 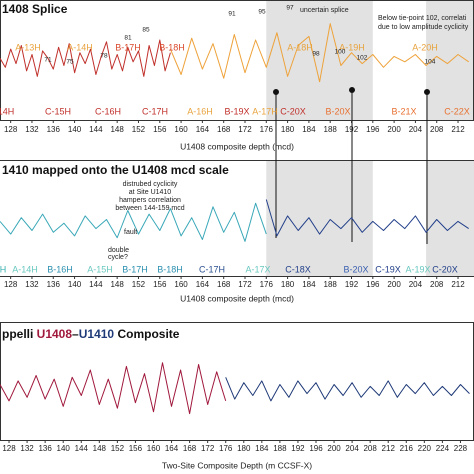 I want to click on tie-point-label: 95, so click(x=262, y=12).